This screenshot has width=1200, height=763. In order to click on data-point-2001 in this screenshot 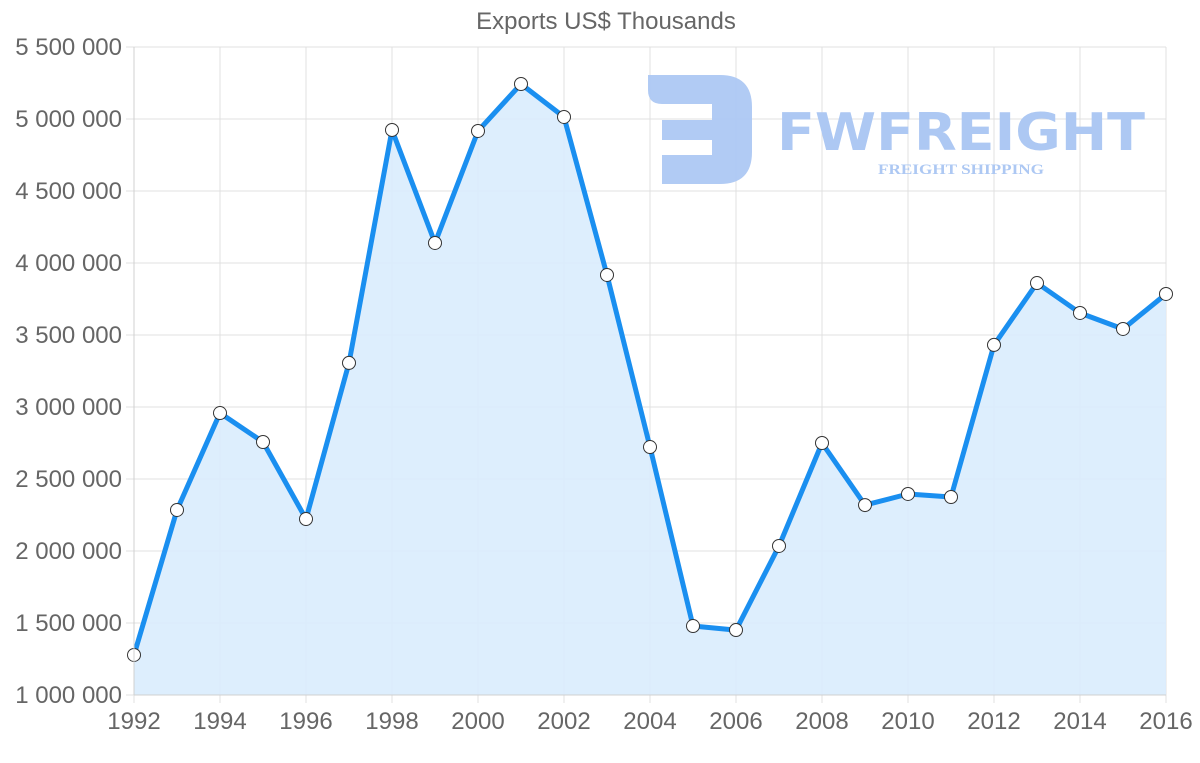, I will do `click(521, 84)`.